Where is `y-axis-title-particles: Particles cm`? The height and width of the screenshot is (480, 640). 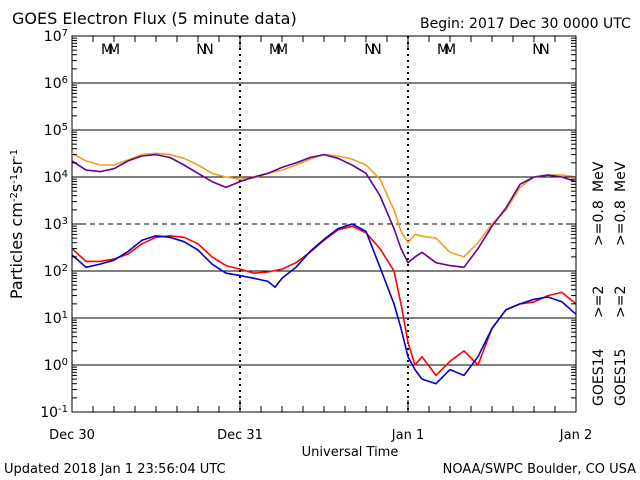 y-axis-title-particles: Particles cm is located at coordinates (16, 250).